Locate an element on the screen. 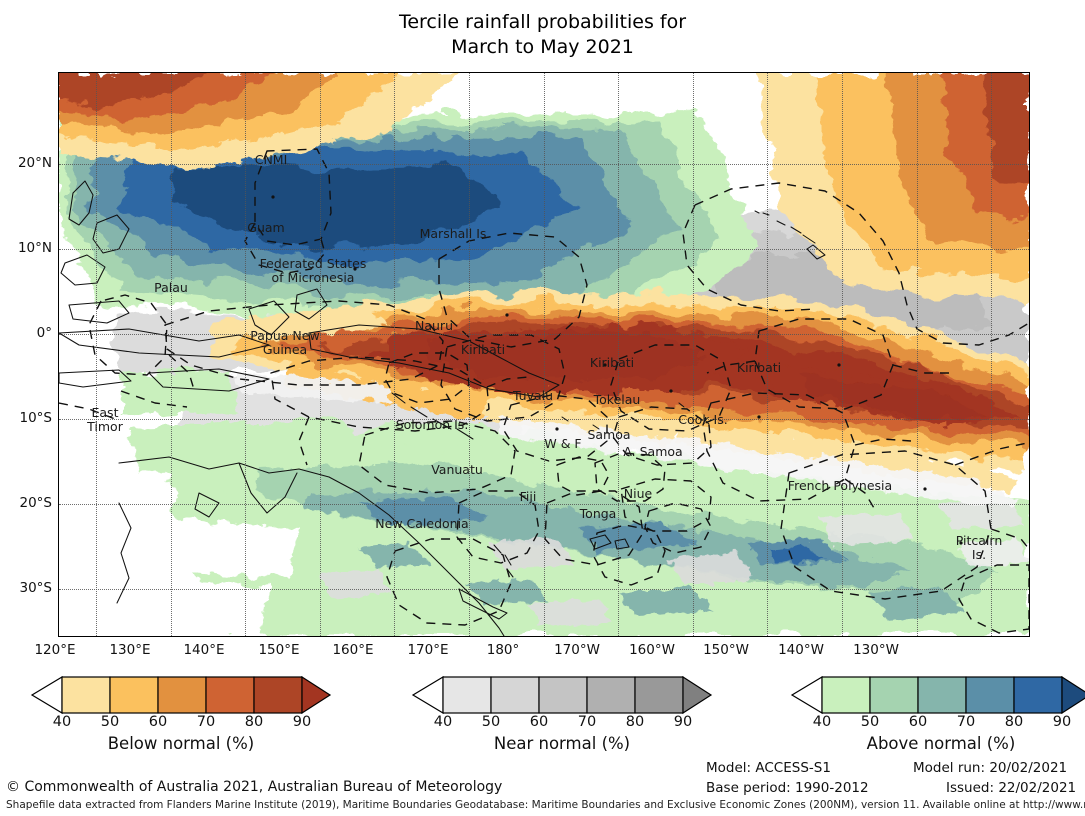 Image resolution: width=1085 pixels, height=816 pixels. ytick-label: 0° is located at coordinates (44, 333).